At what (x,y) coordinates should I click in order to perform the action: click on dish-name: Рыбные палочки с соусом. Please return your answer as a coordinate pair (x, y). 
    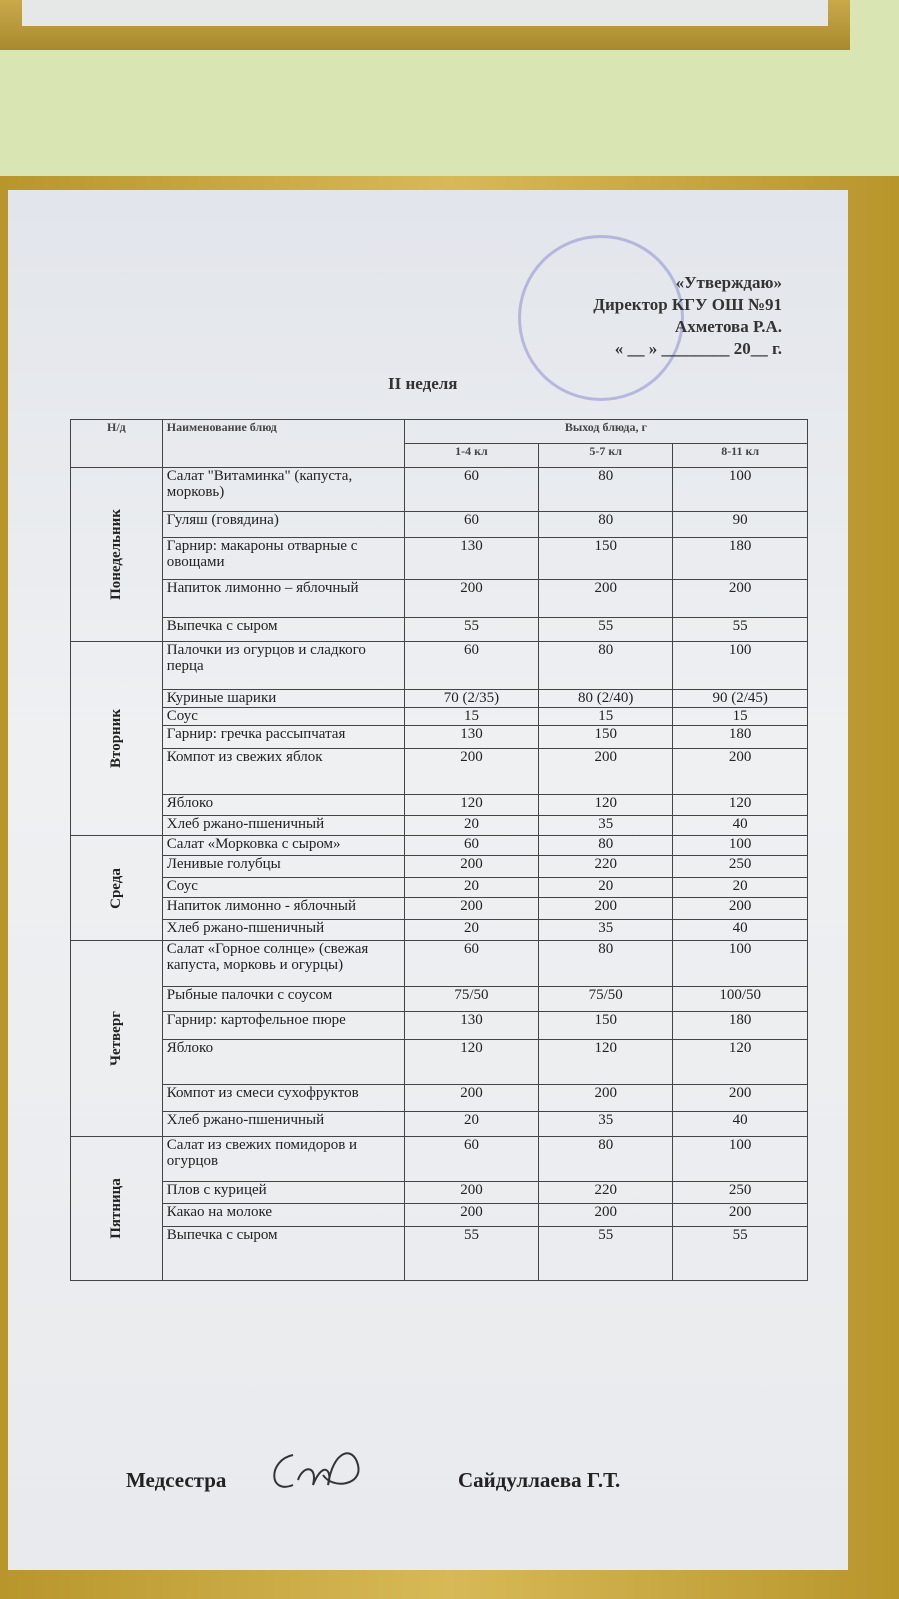
    Looking at the image, I should click on (283, 999).